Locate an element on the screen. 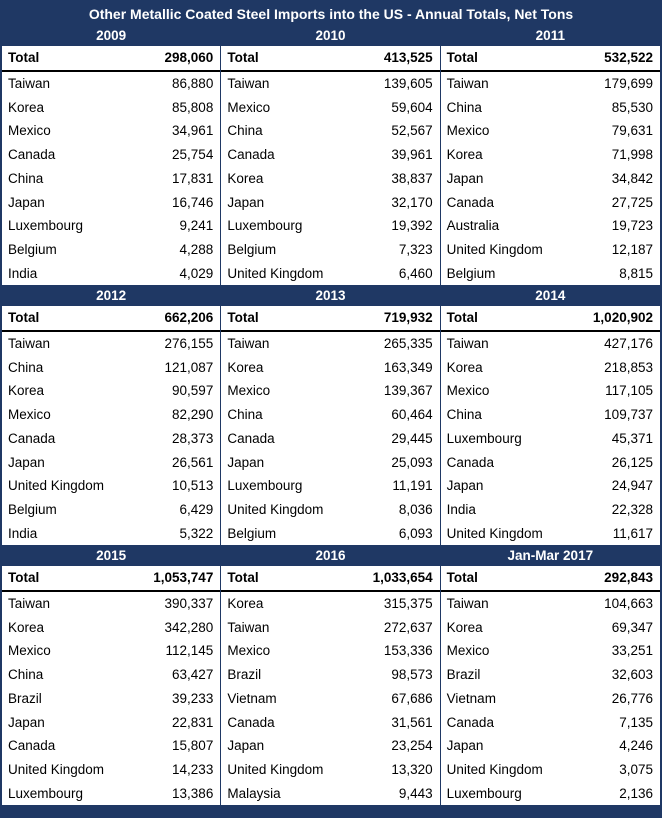 This screenshot has width=662, height=818. country-value: 26,561 is located at coordinates (193, 462).